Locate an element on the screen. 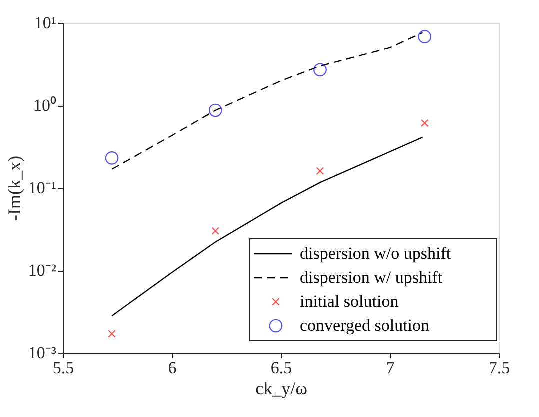 The height and width of the screenshot is (417, 539). y-tick-label: 10⁻¹ is located at coordinates (42, 188).